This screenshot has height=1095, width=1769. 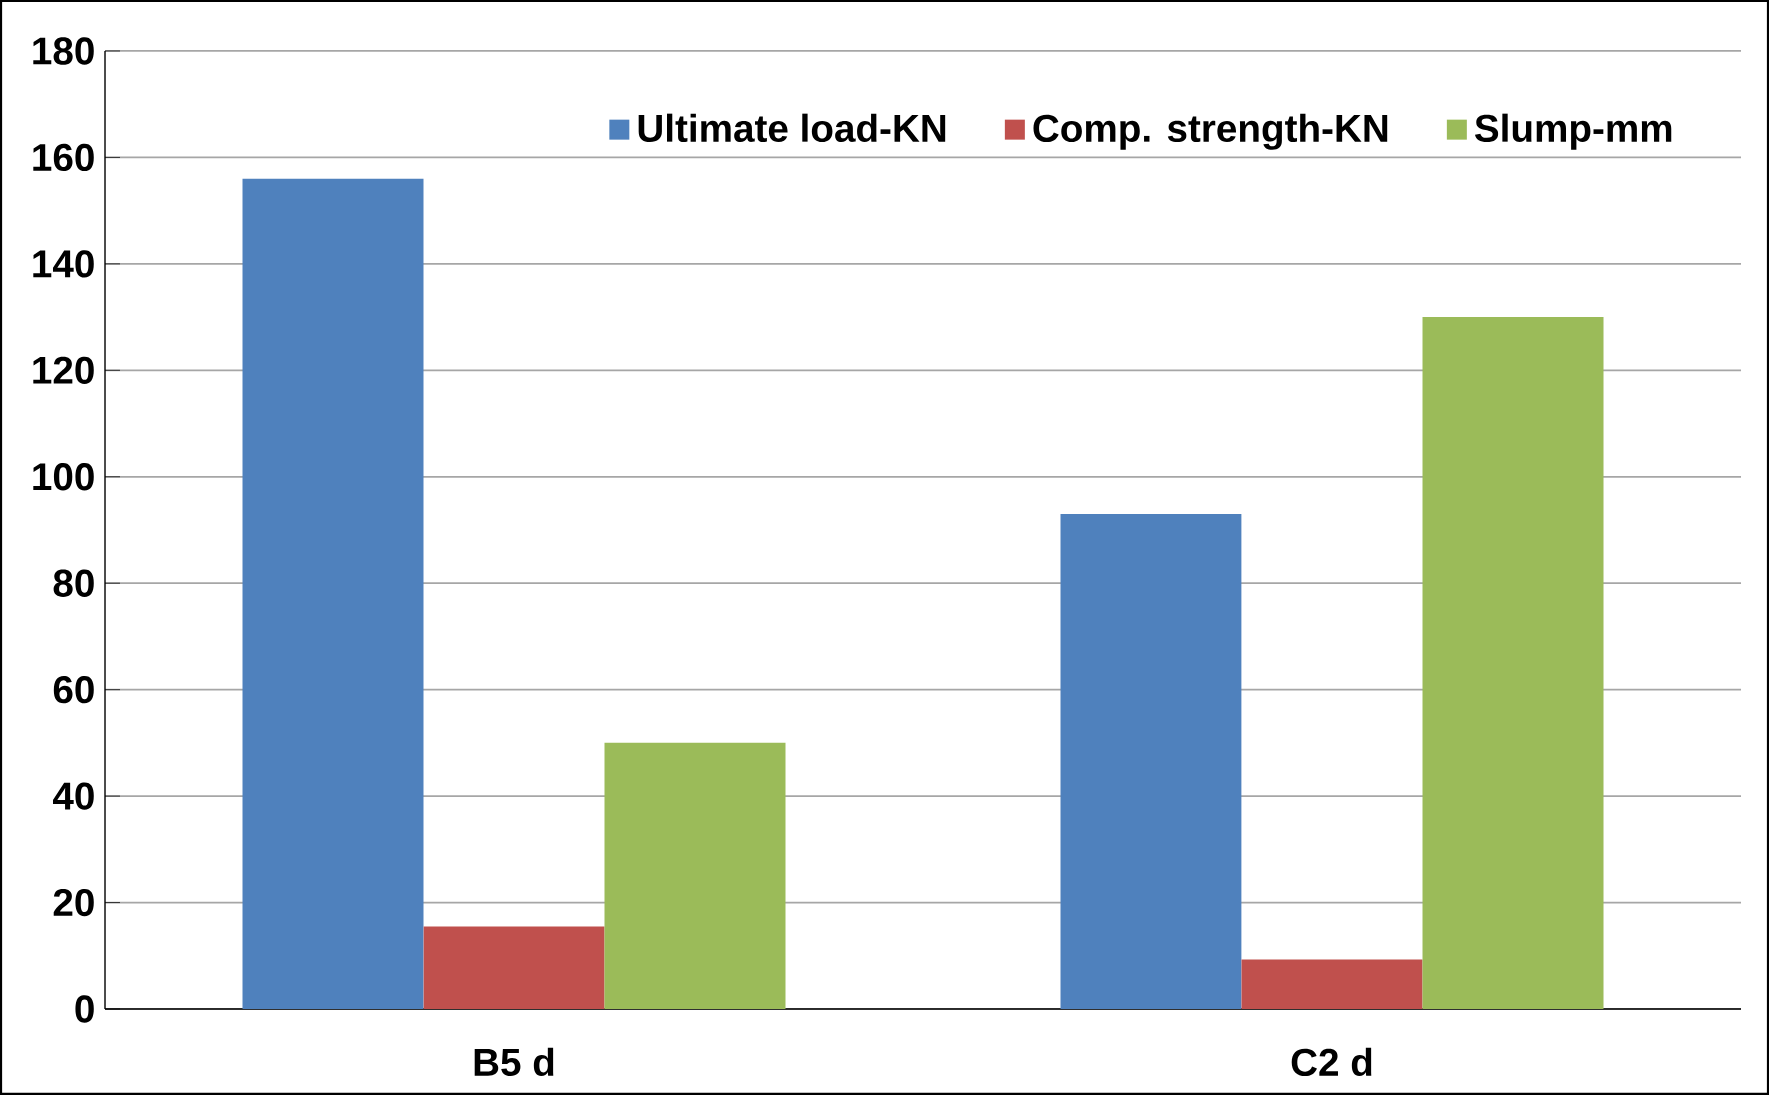 What do you see at coordinates (73, 583) in the screenshot?
I see `y-tick-label: 80` at bounding box center [73, 583].